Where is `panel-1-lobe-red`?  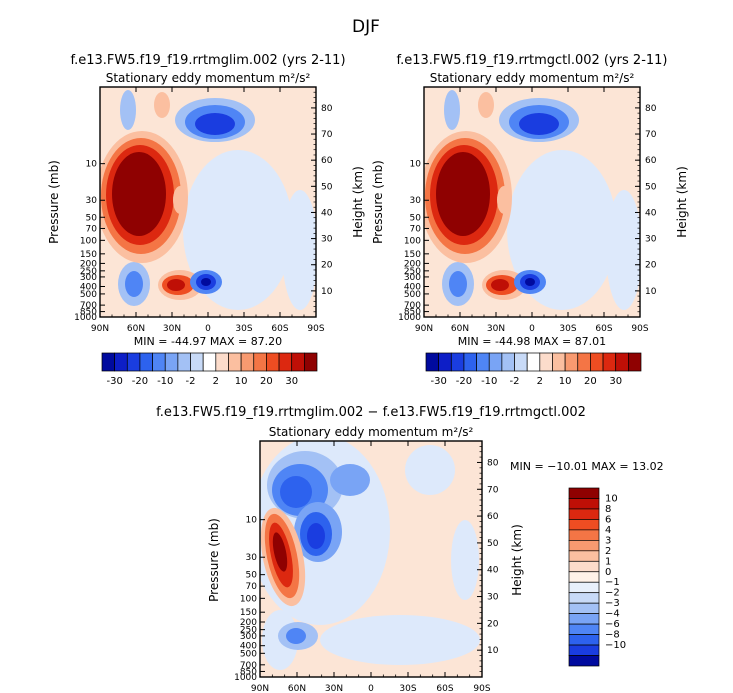
panel-1-lobe-red is located at coordinates (180, 200).